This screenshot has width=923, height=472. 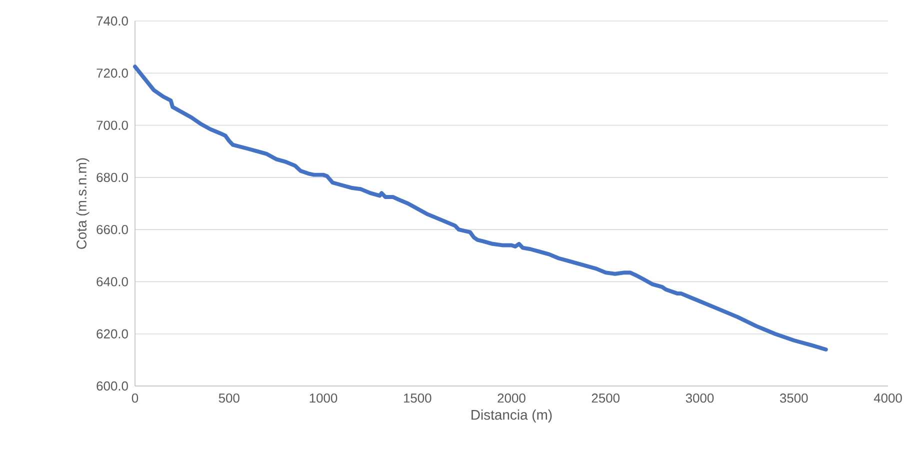 What do you see at coordinates (794, 398) in the screenshot?
I see `x-tick-label: 3500` at bounding box center [794, 398].